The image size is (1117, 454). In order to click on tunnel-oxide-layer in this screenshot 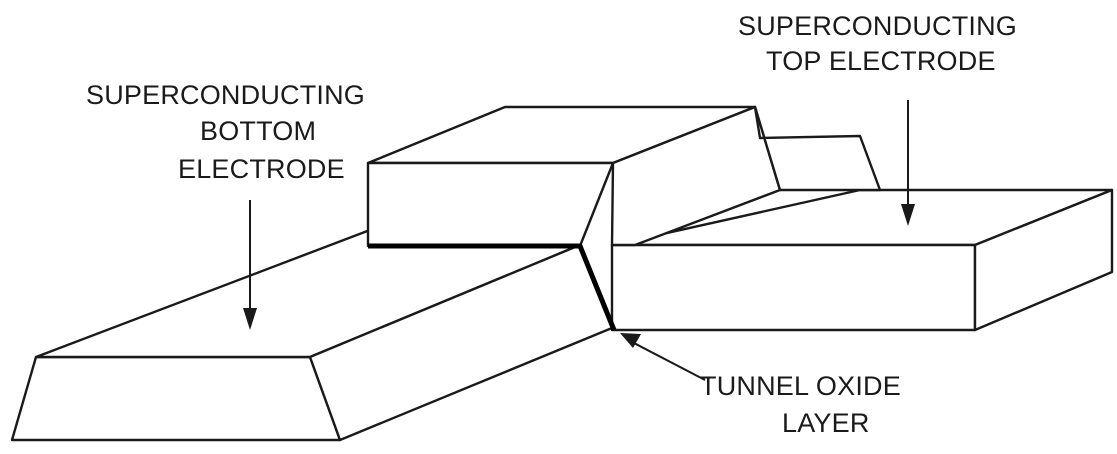, I will do `click(492, 287)`.